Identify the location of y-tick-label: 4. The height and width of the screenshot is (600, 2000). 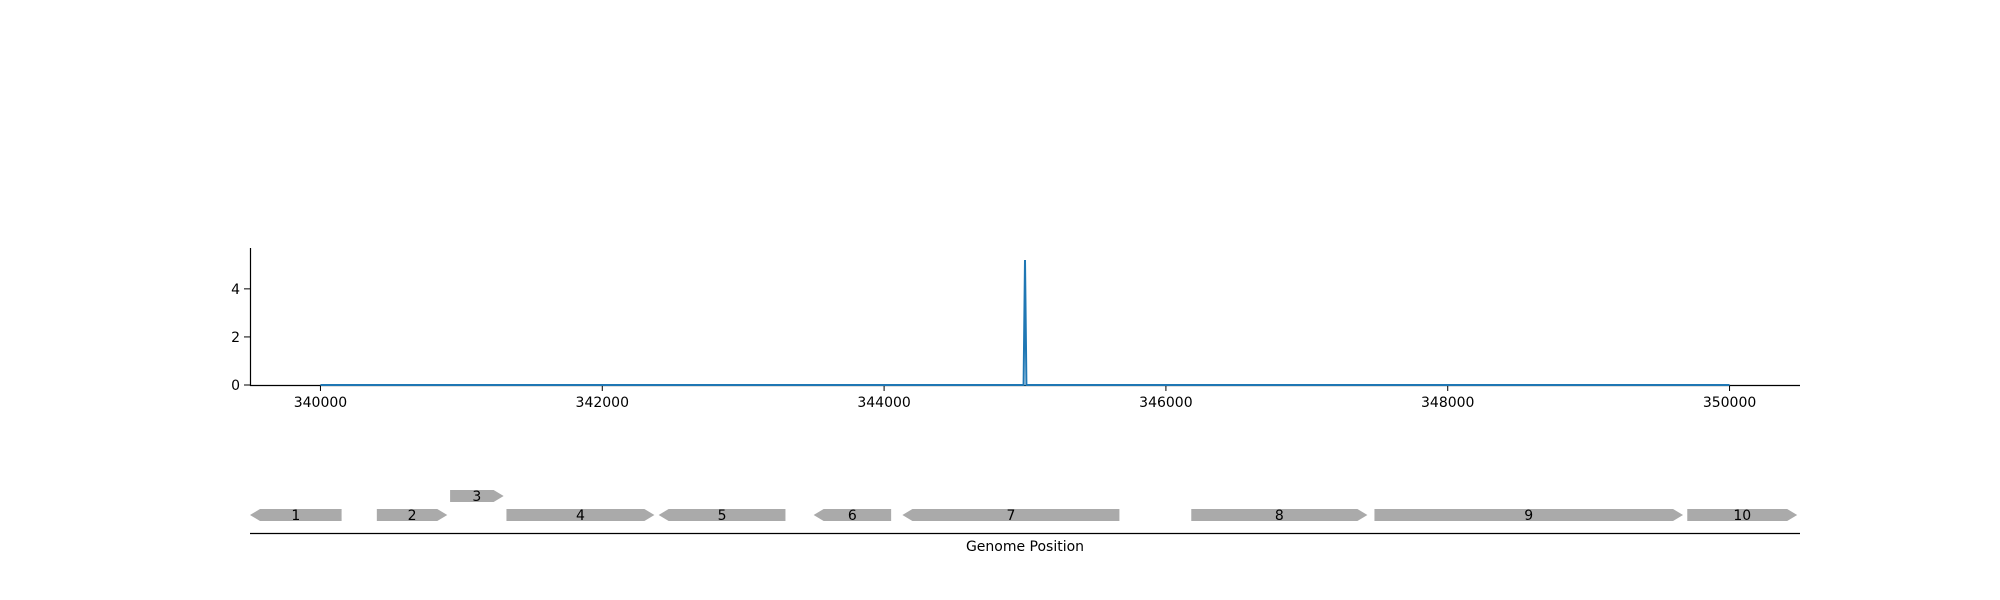
(235, 290).